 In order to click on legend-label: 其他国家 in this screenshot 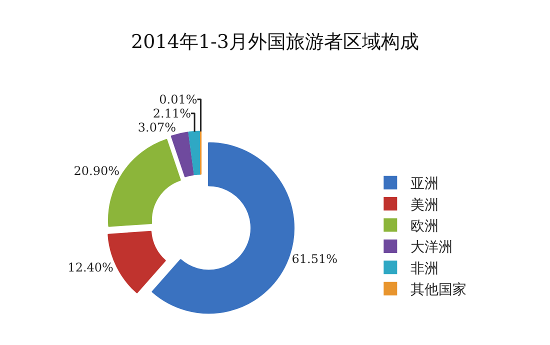, I will do `click(438, 290)`.